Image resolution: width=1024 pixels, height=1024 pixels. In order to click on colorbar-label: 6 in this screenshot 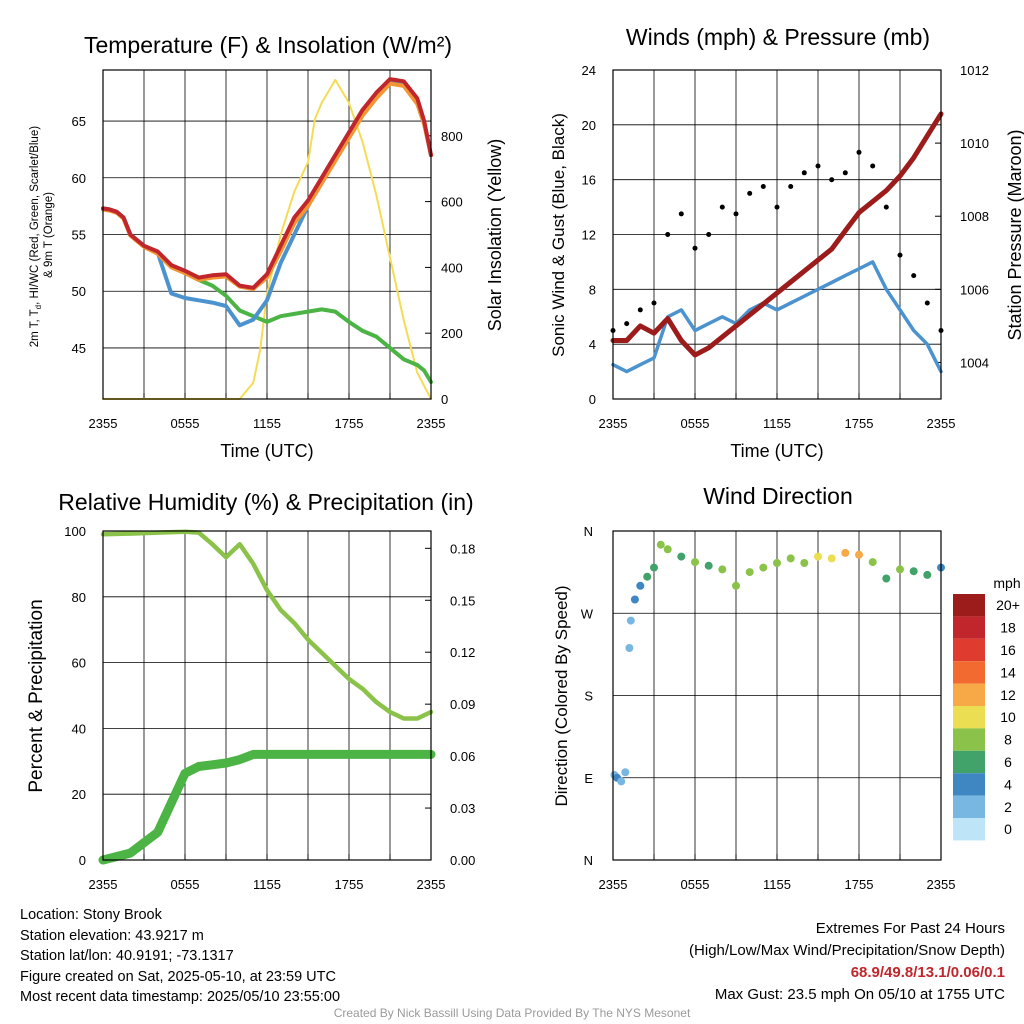, I will do `click(1008, 762)`.